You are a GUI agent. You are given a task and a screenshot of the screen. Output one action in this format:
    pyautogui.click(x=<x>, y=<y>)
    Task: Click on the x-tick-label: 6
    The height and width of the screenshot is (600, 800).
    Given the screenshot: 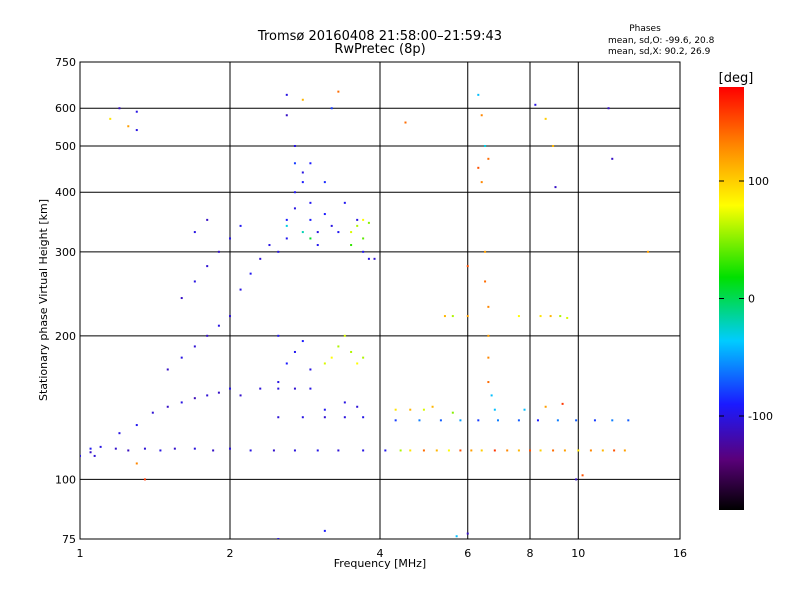 What is the action you would take?
    pyautogui.click(x=467, y=553)
    